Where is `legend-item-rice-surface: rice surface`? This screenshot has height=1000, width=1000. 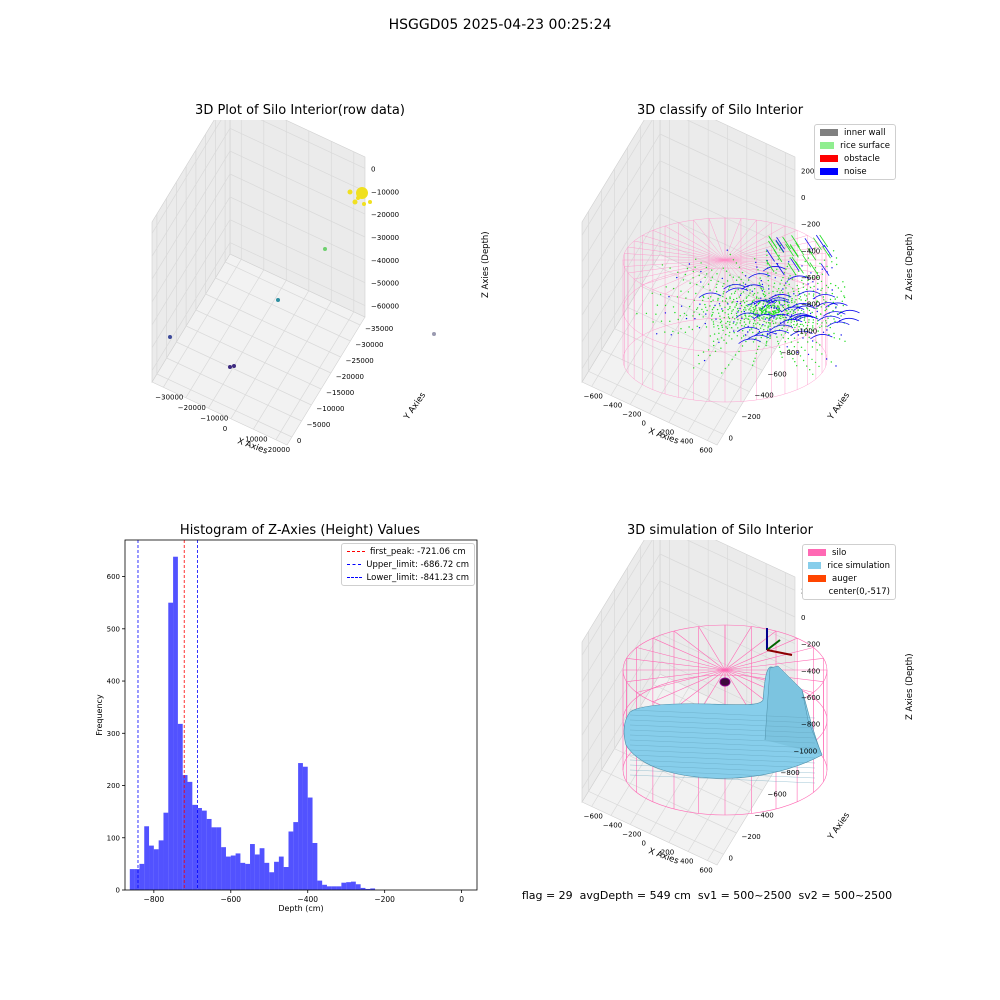 legend-item-rice-surface: rice surface is located at coordinates (855, 145).